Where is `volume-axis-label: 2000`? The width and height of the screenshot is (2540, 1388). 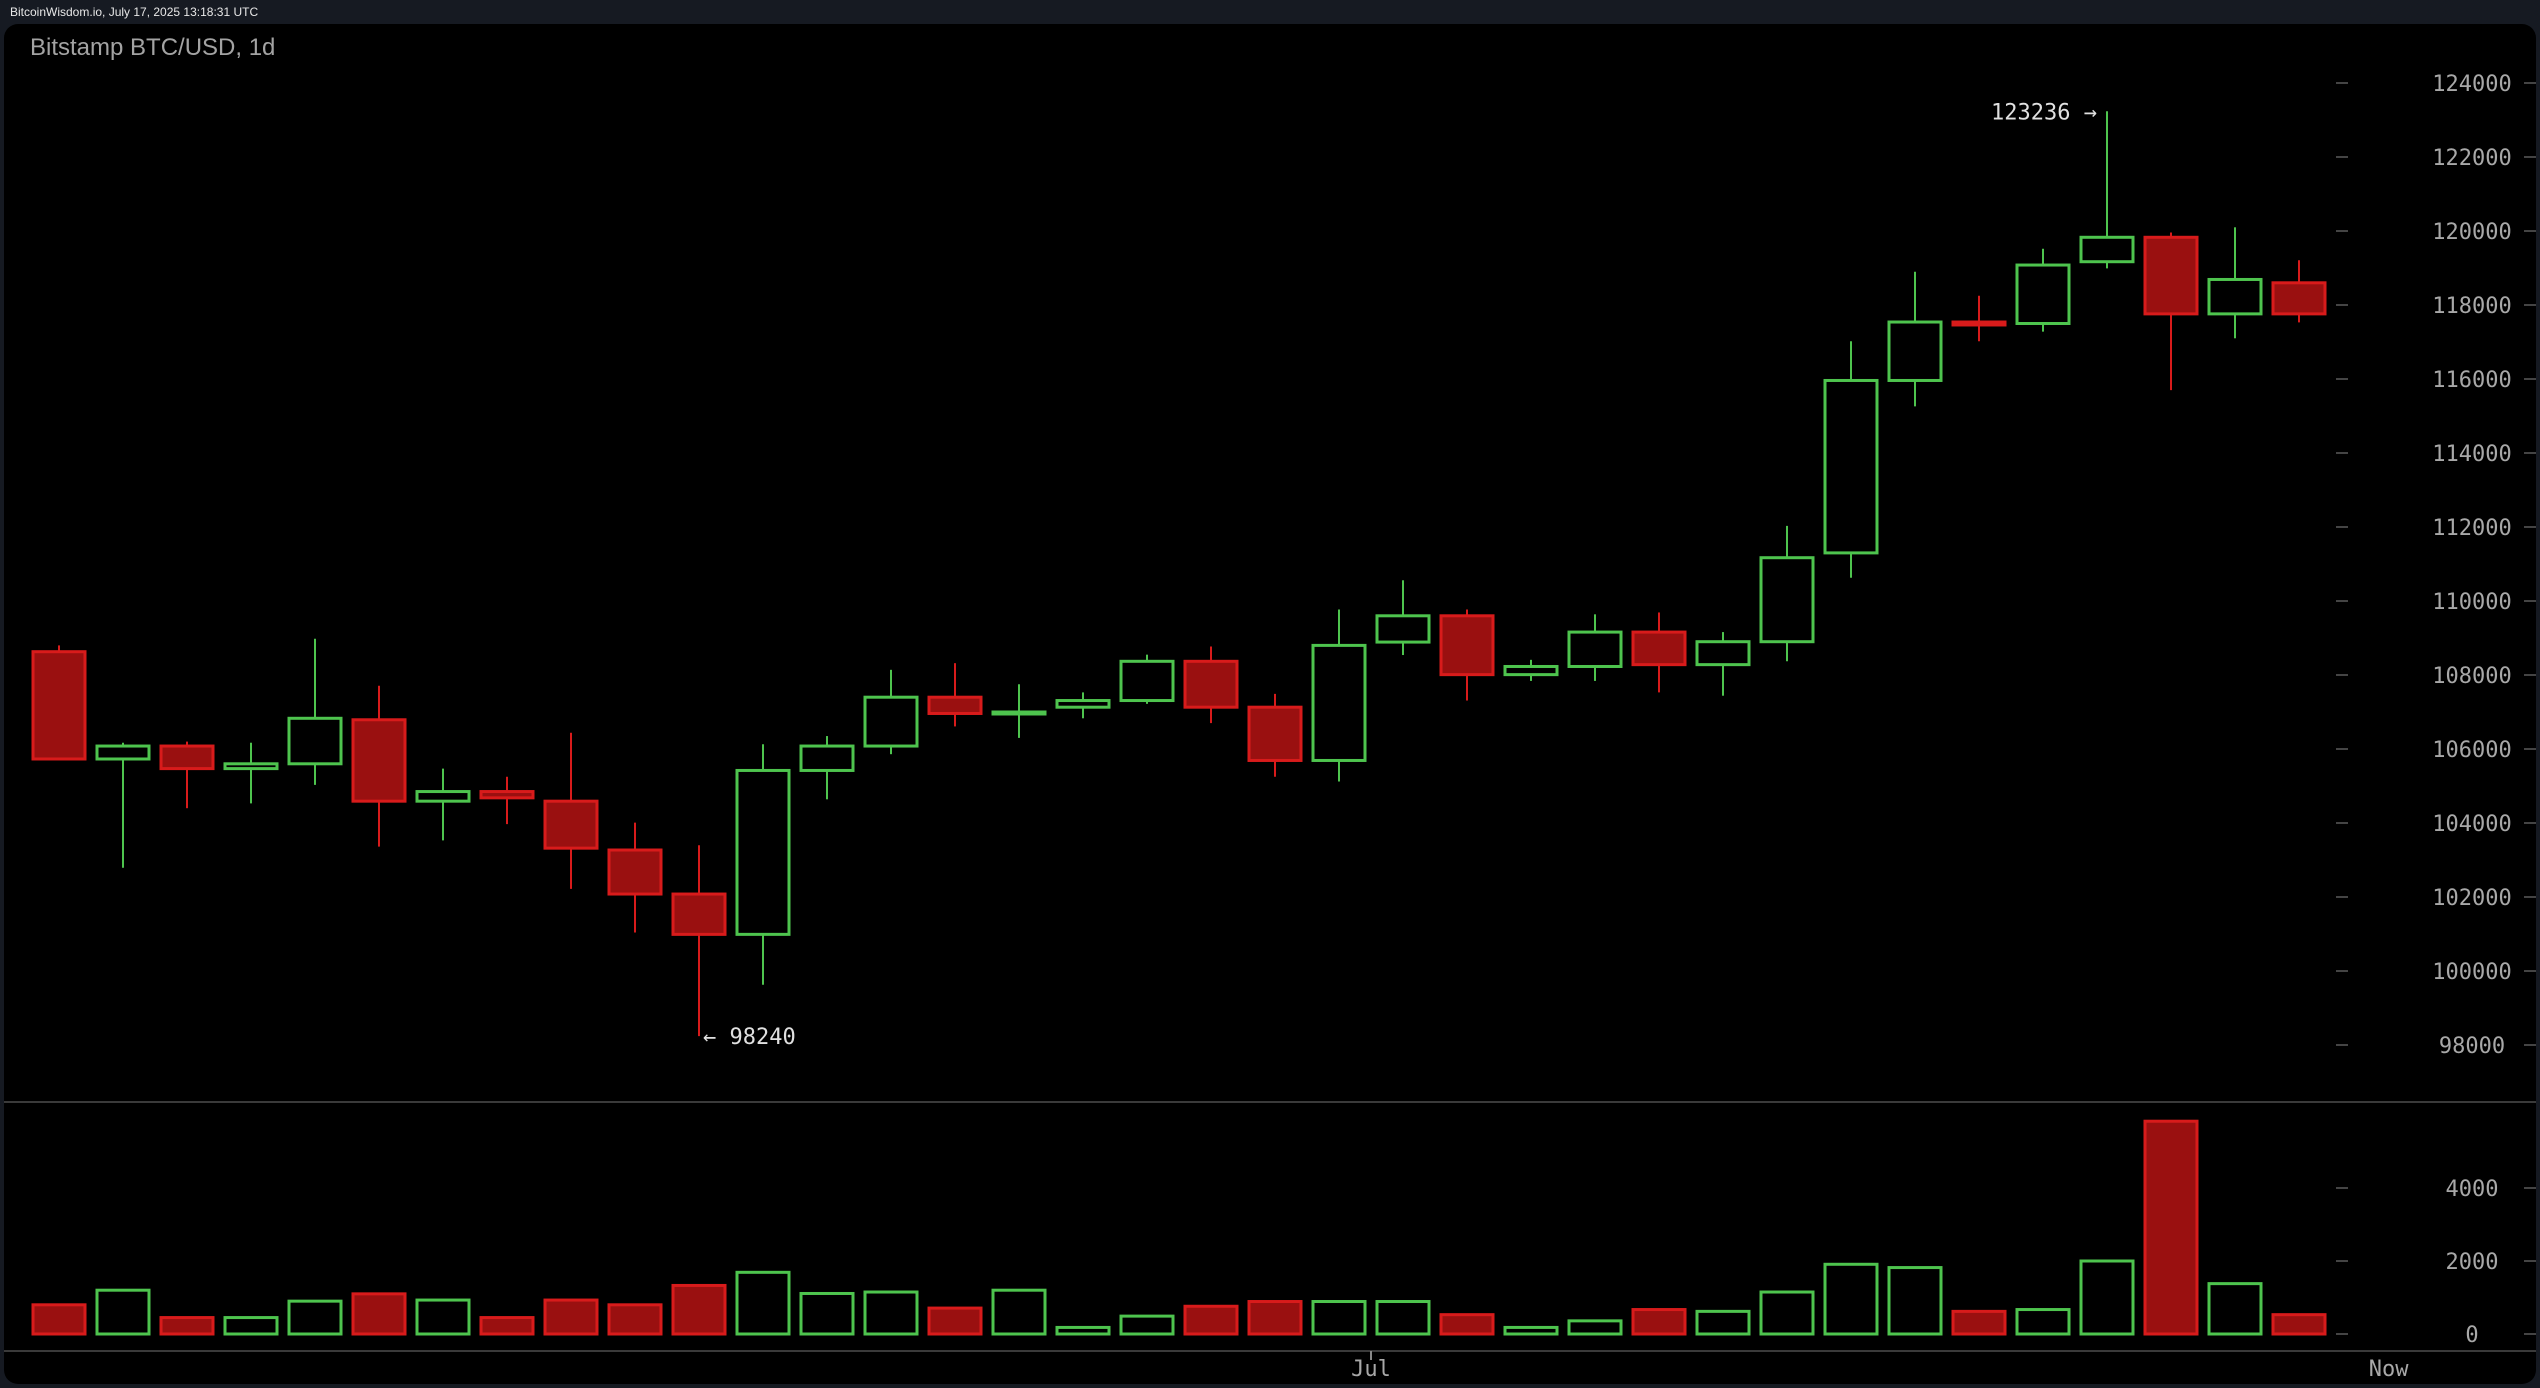 volume-axis-label: 2000 is located at coordinates (2472, 1262).